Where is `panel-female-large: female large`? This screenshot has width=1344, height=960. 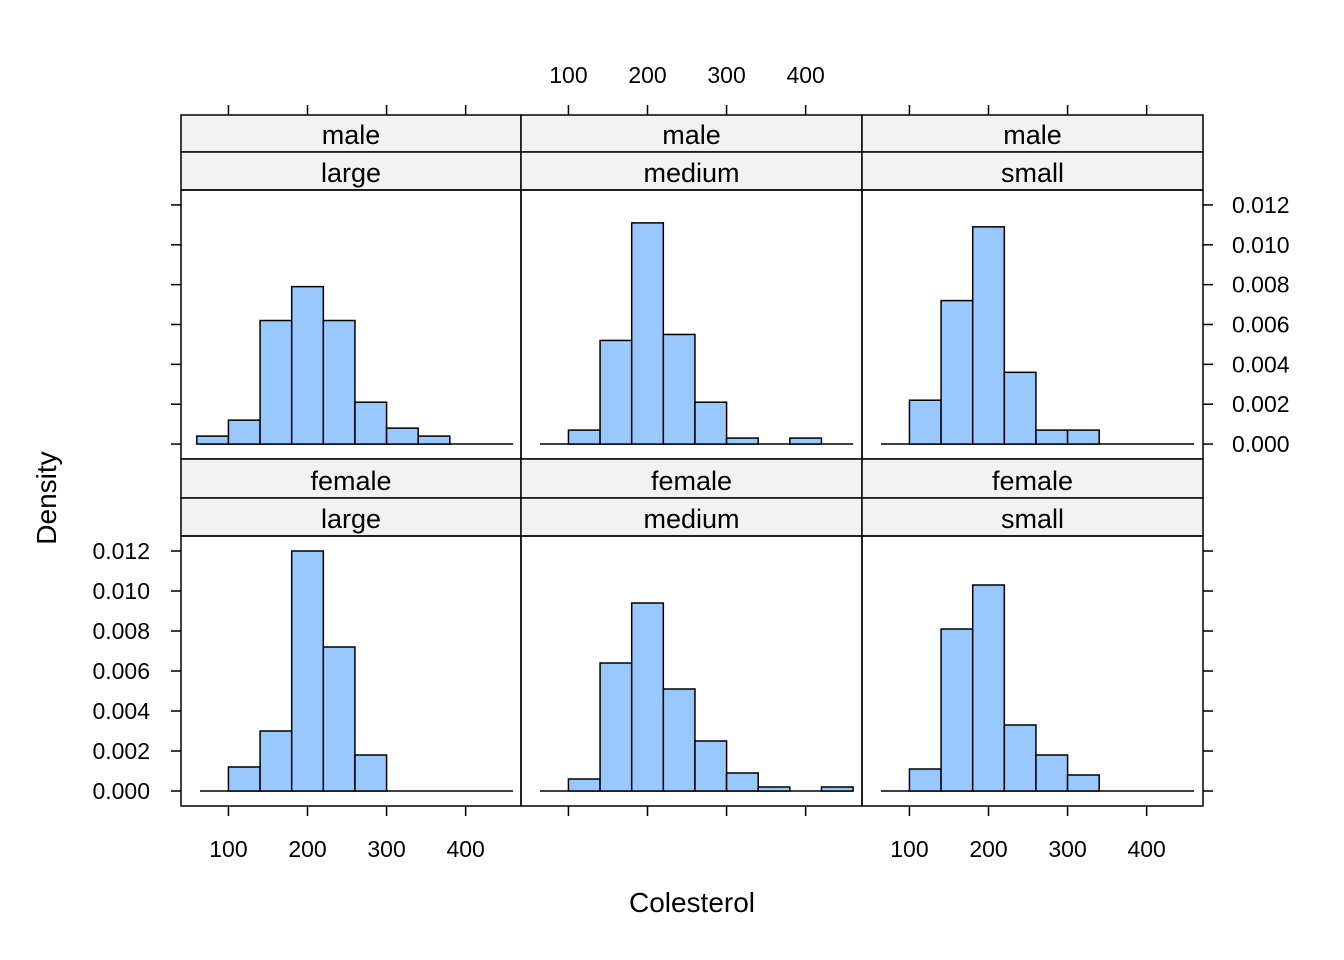
panel-female-large: female large is located at coordinates (351, 632).